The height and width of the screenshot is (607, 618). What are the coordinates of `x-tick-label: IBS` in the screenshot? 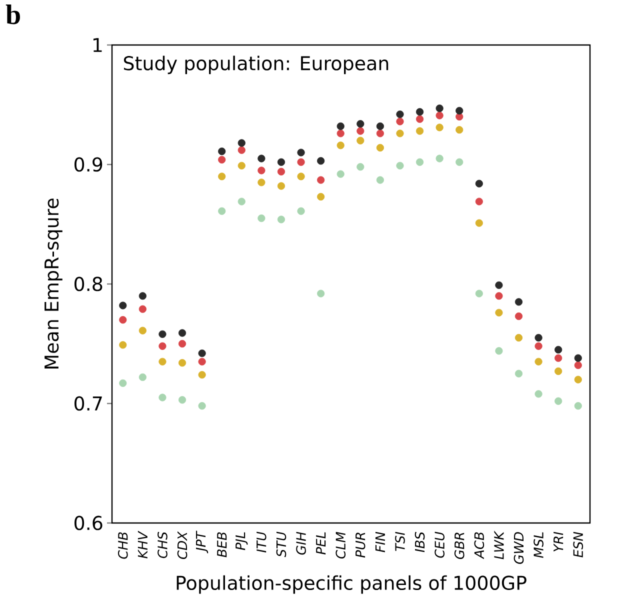 It's located at (419, 542).